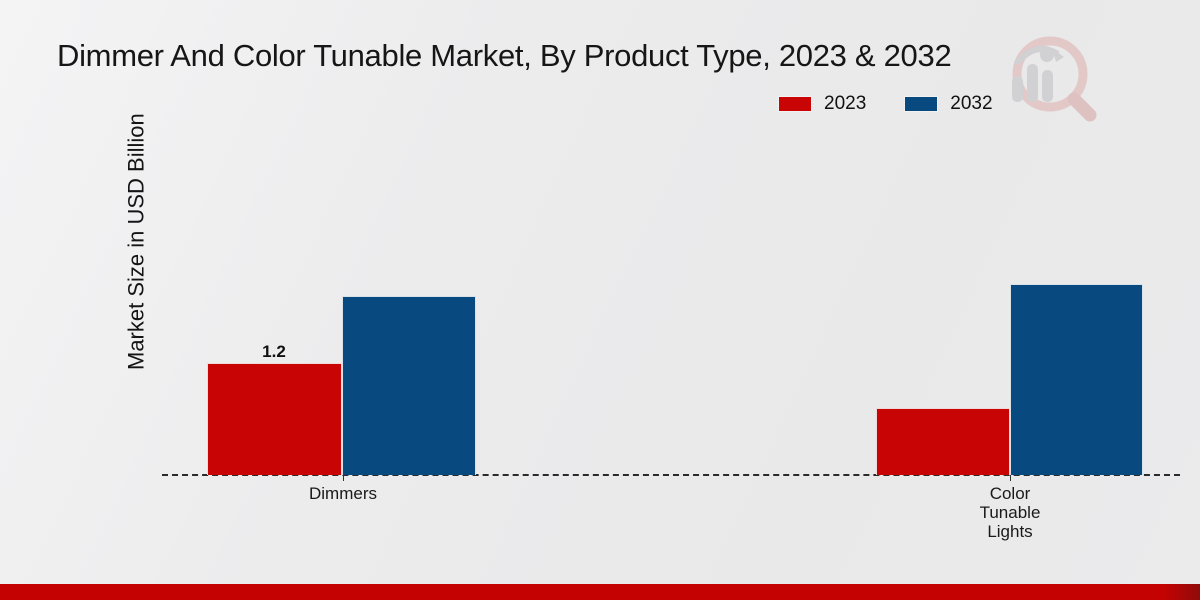  What do you see at coordinates (948, 104) in the screenshot?
I see `legend-item-2032: 2032` at bounding box center [948, 104].